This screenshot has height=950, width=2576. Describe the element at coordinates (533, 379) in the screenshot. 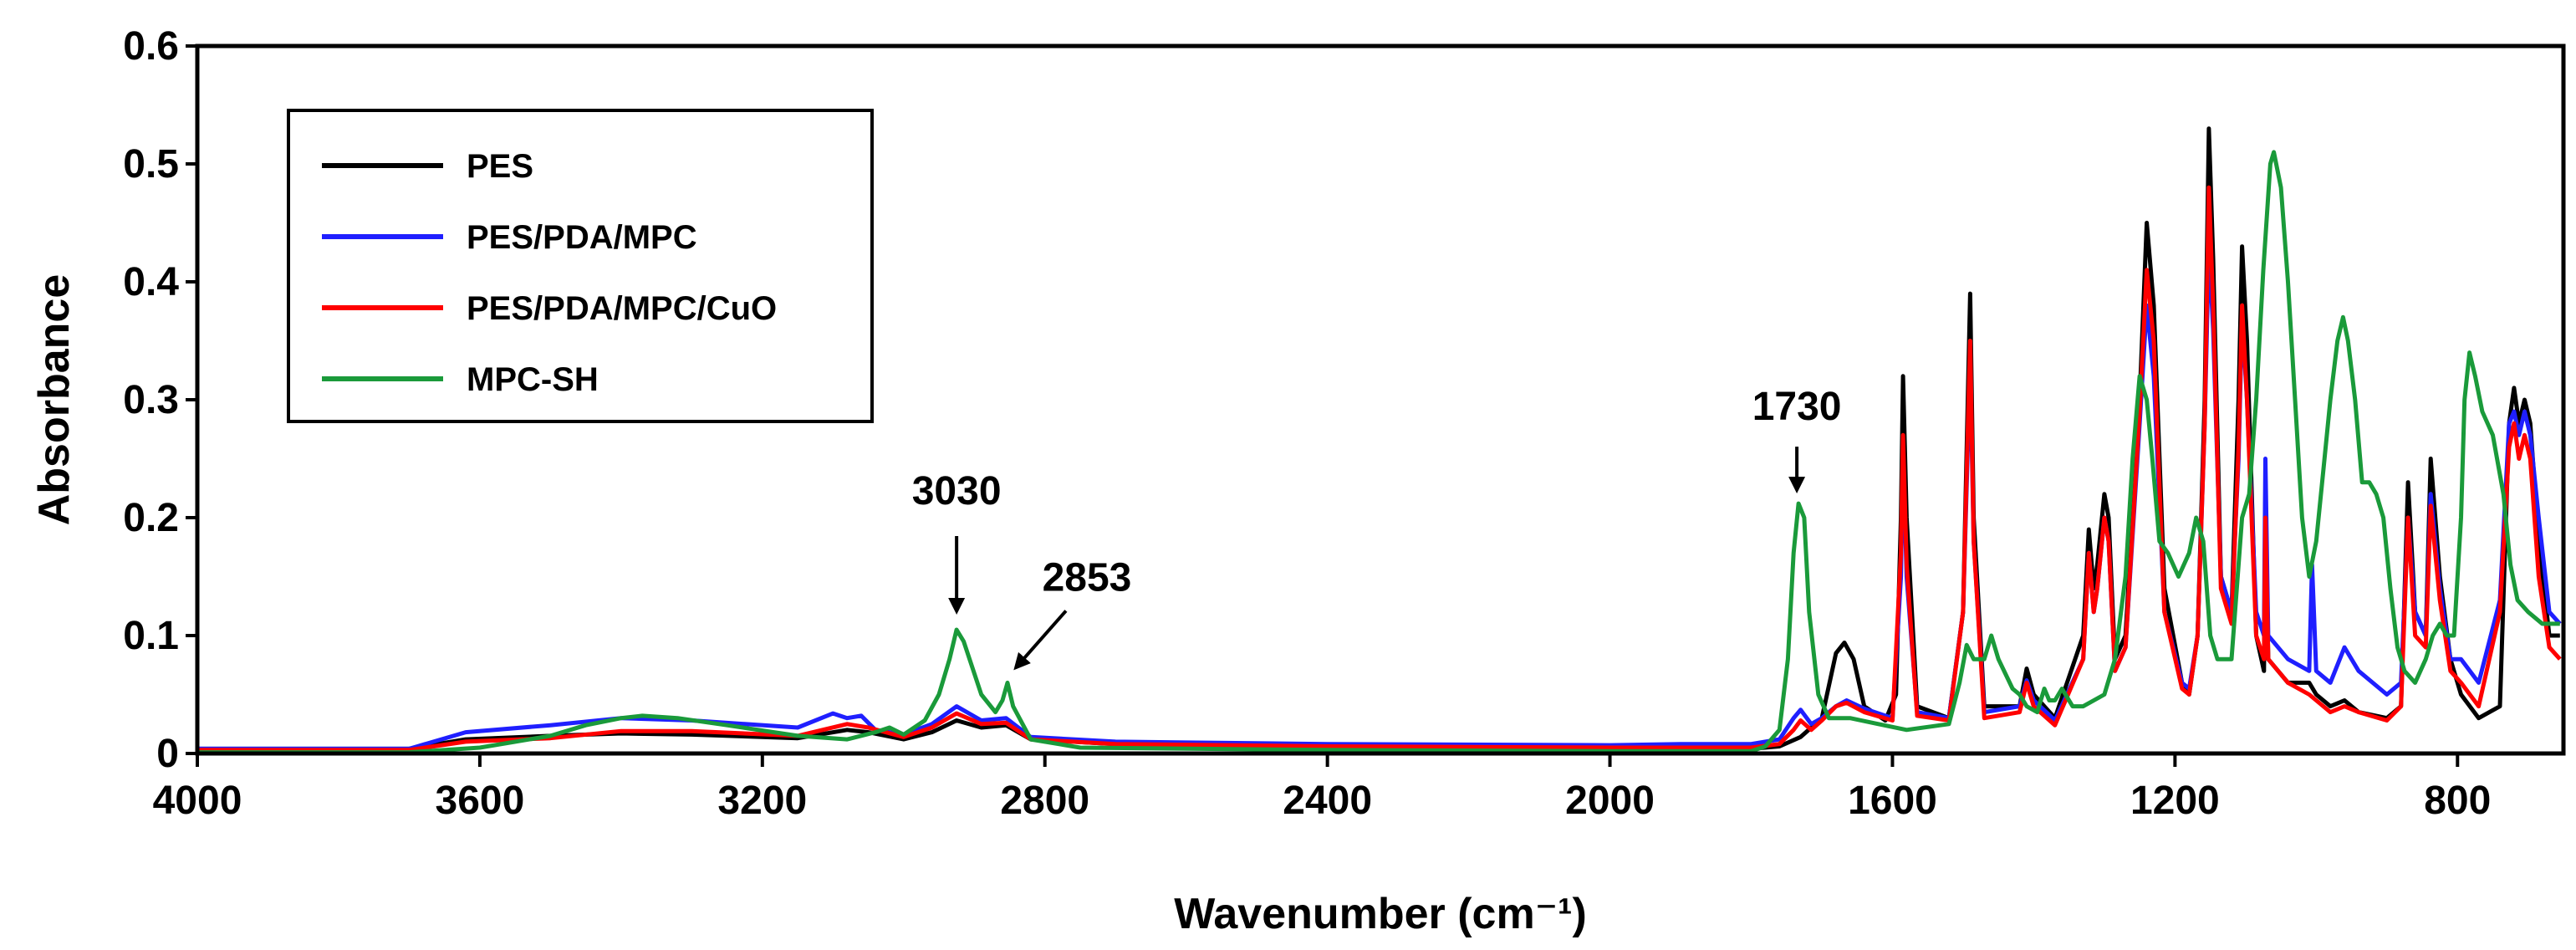

I see `legend-label: MPC-SH` at that location.